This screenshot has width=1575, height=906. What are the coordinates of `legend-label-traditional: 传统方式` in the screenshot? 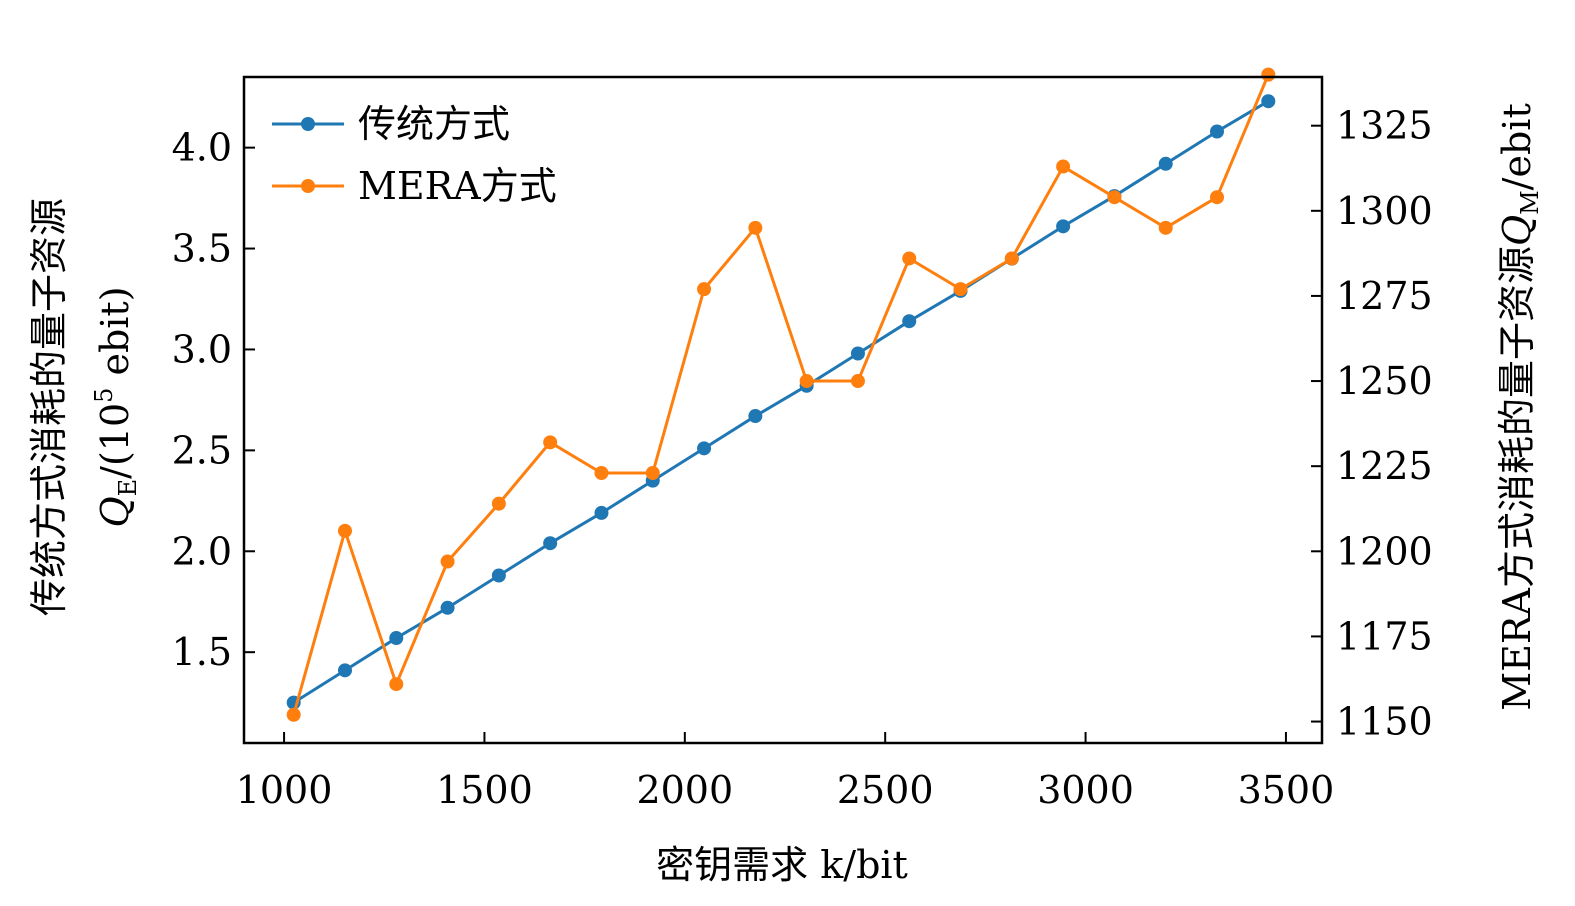 It's located at (434, 124).